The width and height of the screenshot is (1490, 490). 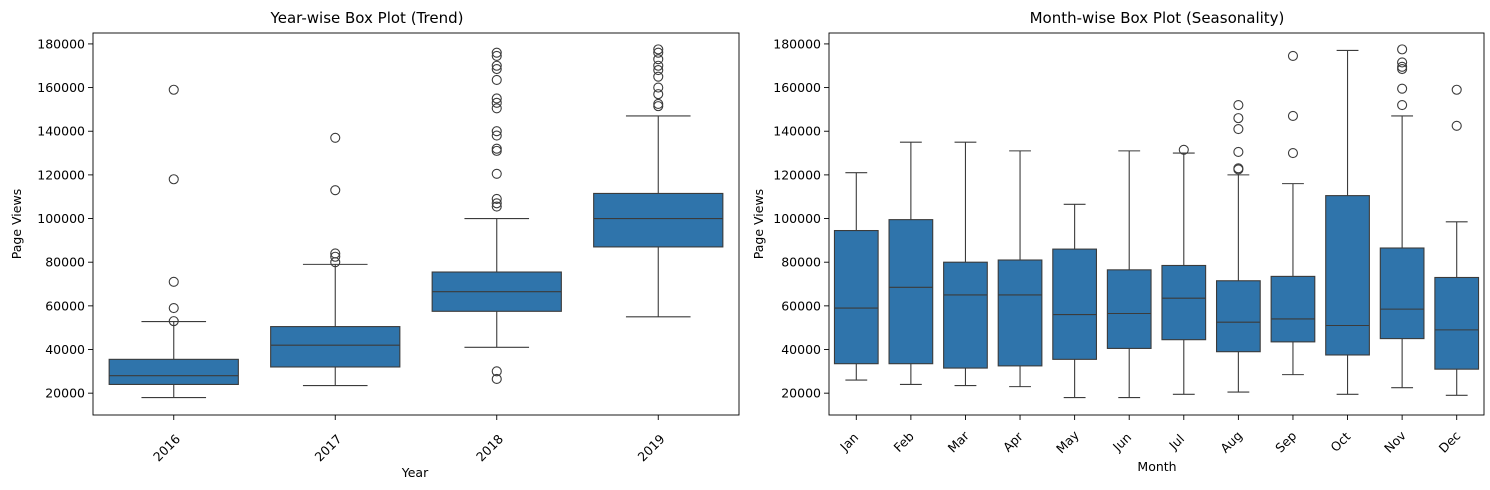 What do you see at coordinates (1121, 442) in the screenshot?
I see `x-tick-label: Jun` at bounding box center [1121, 442].